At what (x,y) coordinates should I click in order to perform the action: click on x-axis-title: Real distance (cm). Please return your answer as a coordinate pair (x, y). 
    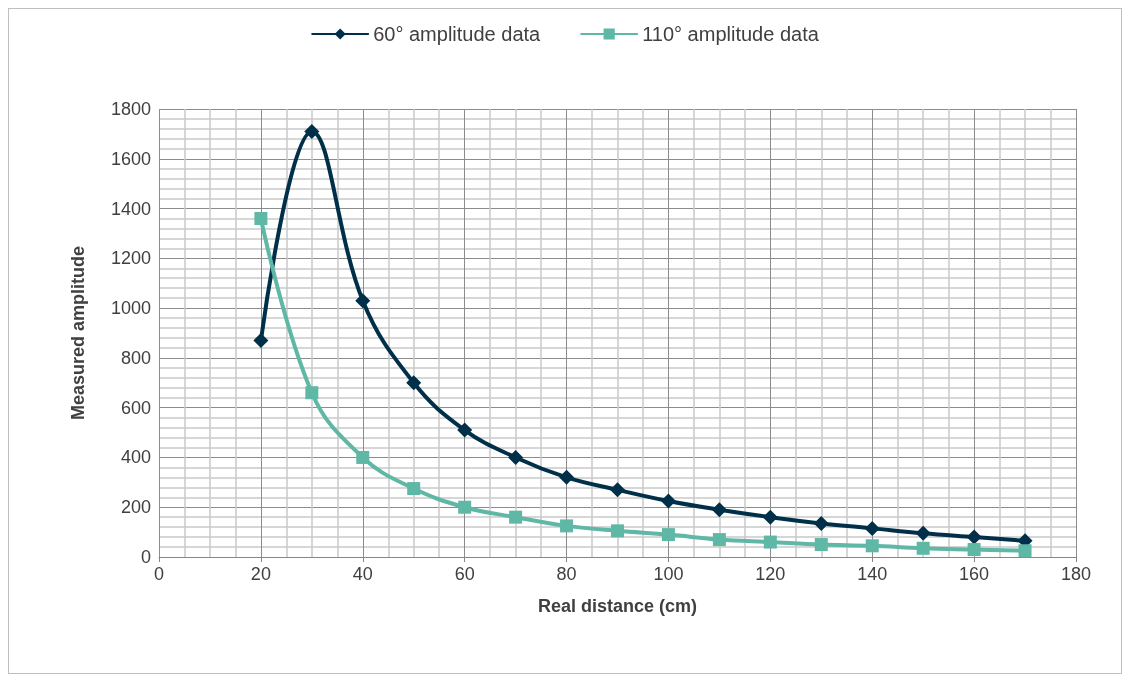
    Looking at the image, I should click on (617, 606).